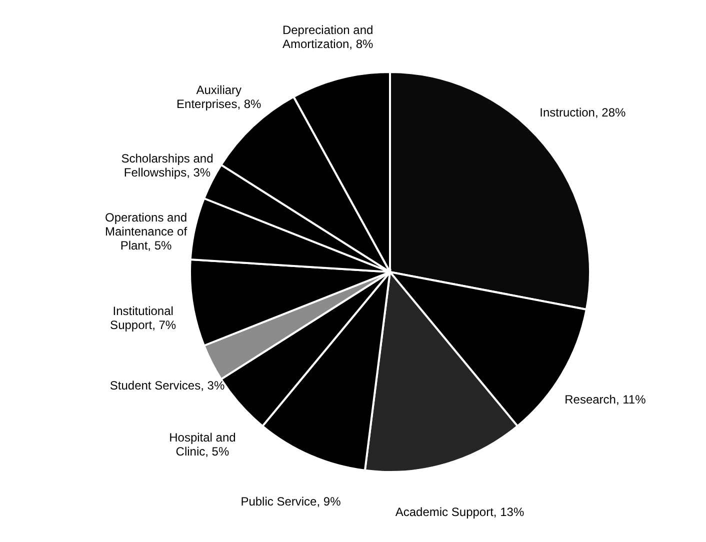 Image resolution: width=706 pixels, height=542 pixels. Describe the element at coordinates (143, 318) in the screenshot. I see `slice-label: Institutional Support, 7%` at that location.